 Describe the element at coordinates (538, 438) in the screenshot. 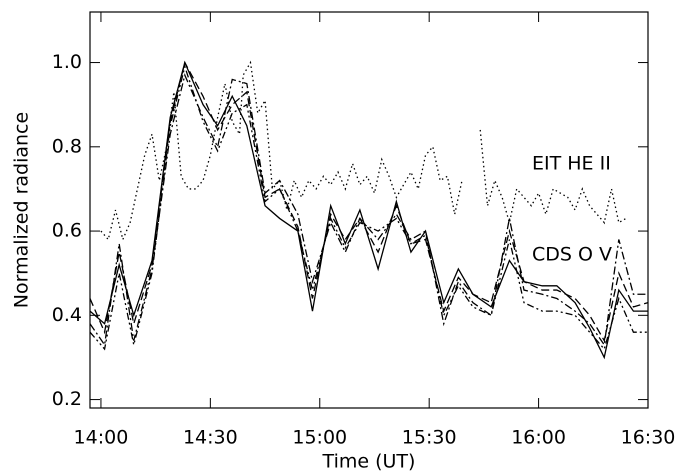

I see `x-tick-label: 16:00` at that location.